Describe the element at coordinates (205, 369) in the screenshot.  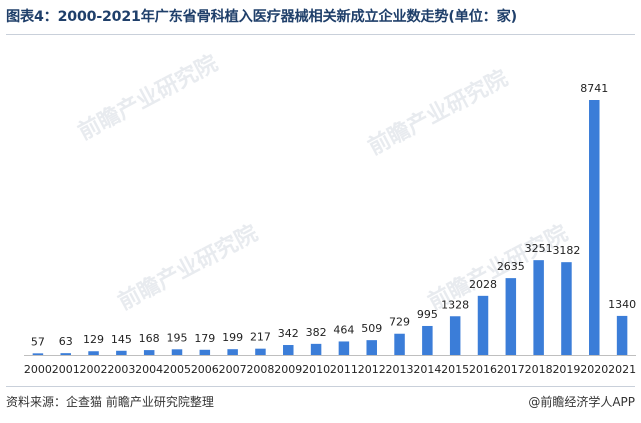
I see `x-tick-label: 2006` at that location.